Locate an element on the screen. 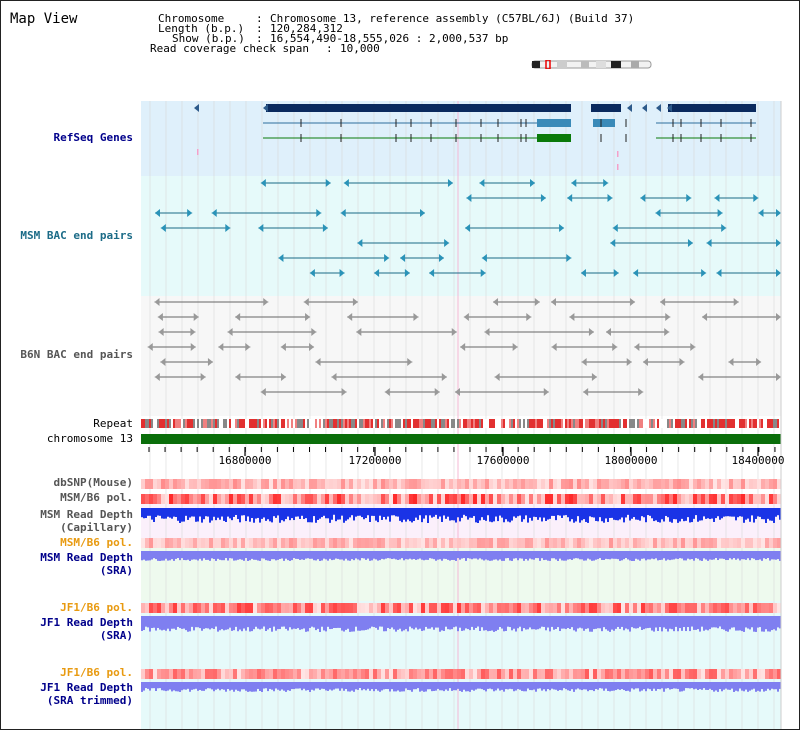 The width and height of the screenshot is (800, 730). track-label-msm-b6-pol: MSM/B6 pol. is located at coordinates (96, 497).